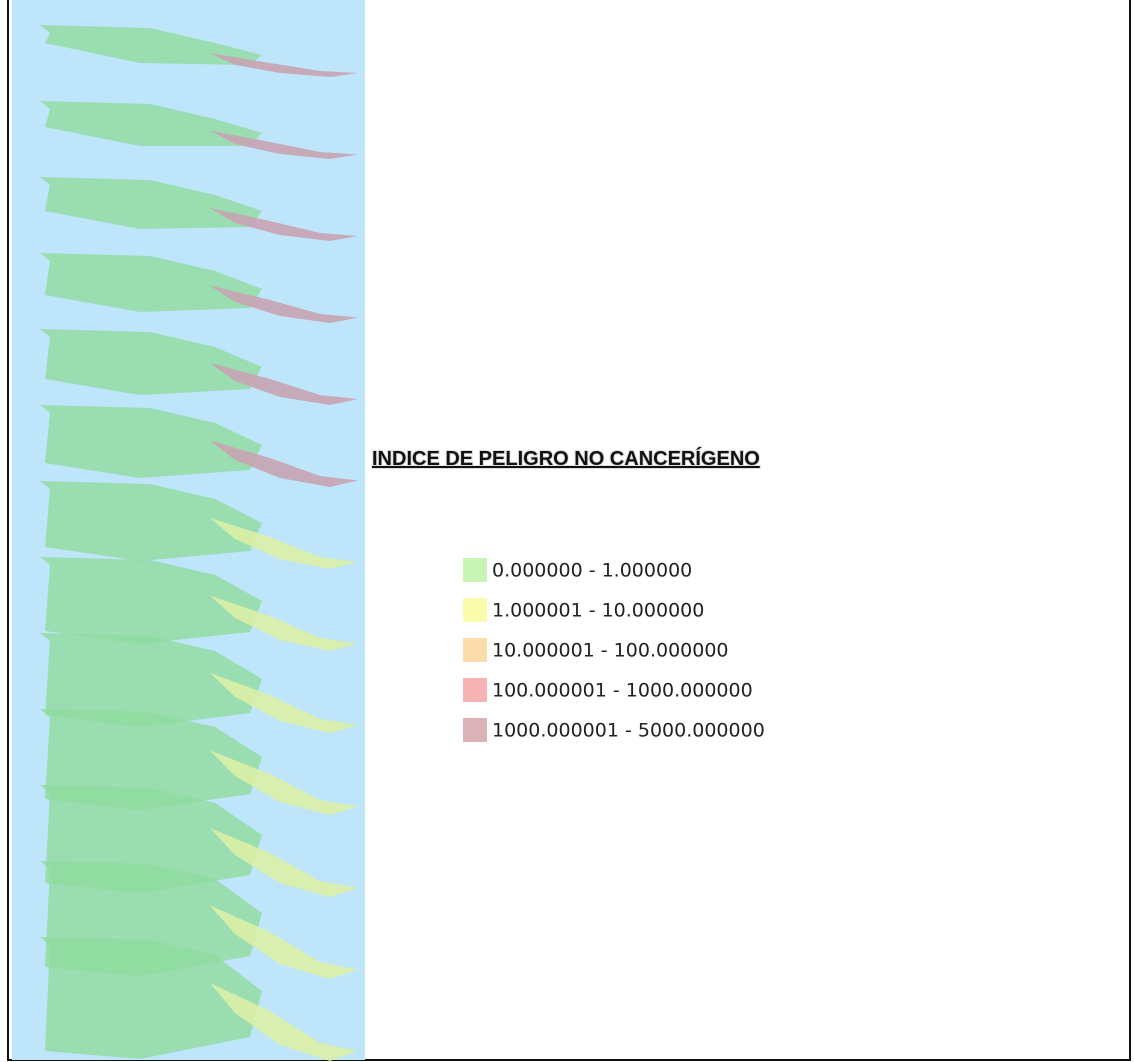 This screenshot has height=1062, width=1134. Describe the element at coordinates (566, 458) in the screenshot. I see `legend-title: INDICE DE PELIGRO NO CANCERÍGENO` at that location.